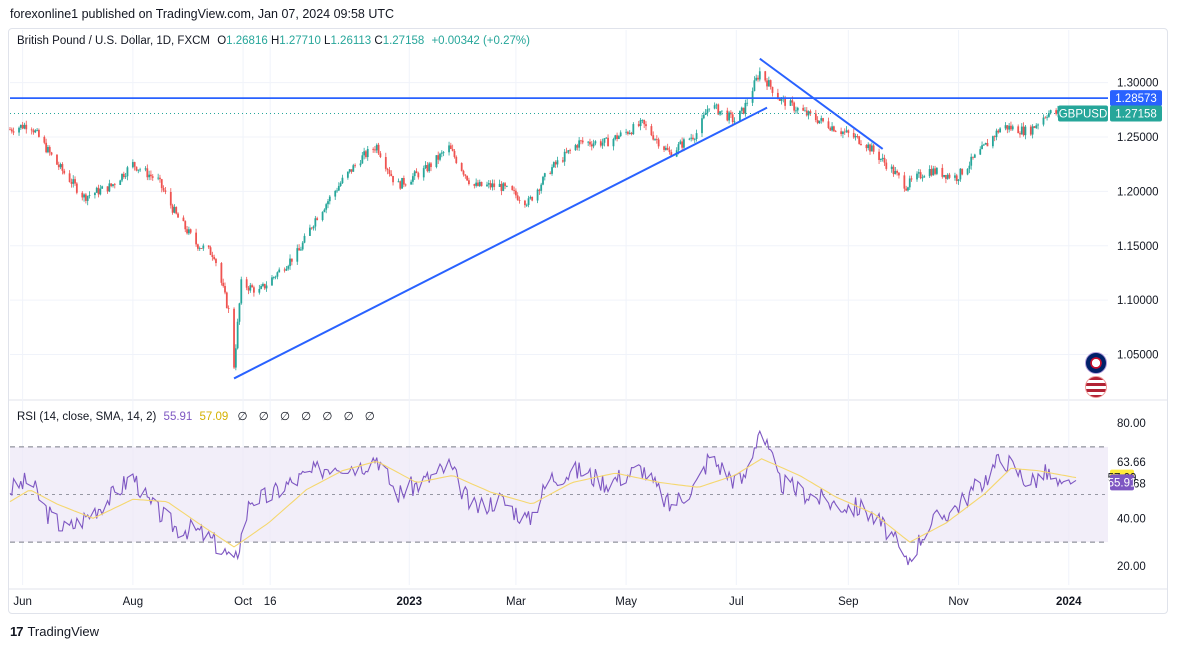 The image size is (1177, 650). Describe the element at coordinates (351, 41) in the screenshot. I see `low-value: 1.26113` at that location.